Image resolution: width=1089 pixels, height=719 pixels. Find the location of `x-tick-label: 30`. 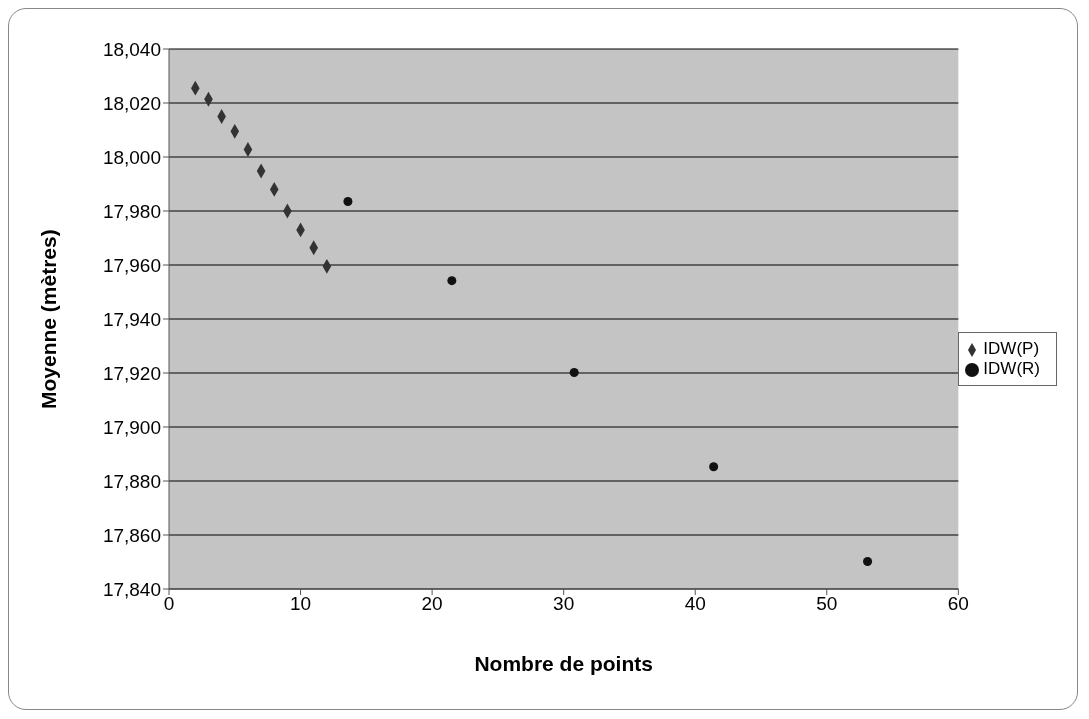

x-tick-label: 30 is located at coordinates (564, 604).